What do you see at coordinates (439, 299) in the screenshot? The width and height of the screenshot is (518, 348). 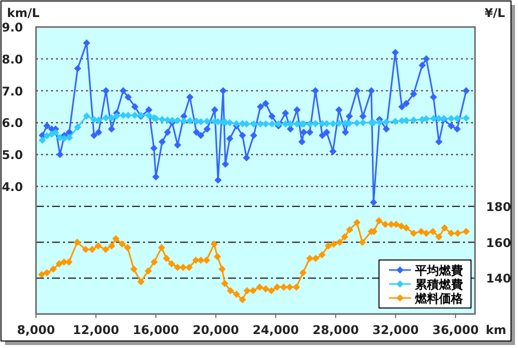 I see `legend-label: 燃料価格` at bounding box center [439, 299].